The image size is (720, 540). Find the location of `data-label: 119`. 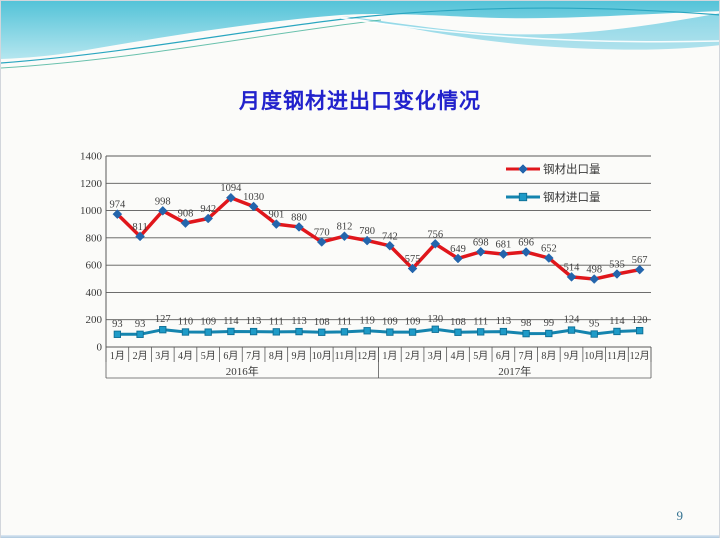

data-label: 119 is located at coordinates (366, 320).